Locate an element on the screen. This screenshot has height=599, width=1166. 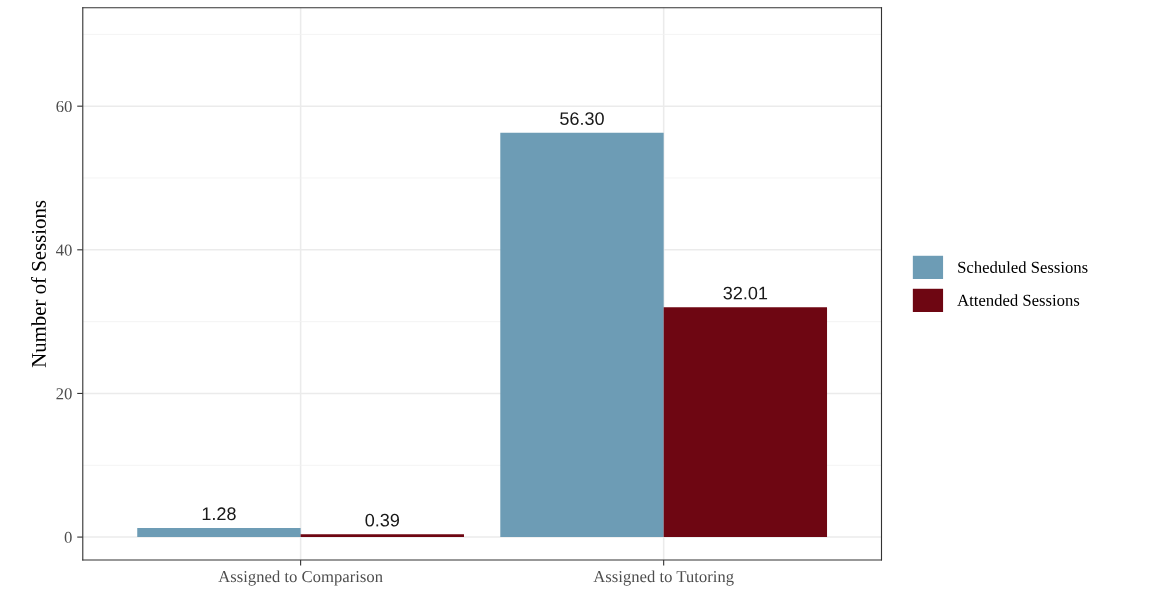
data-label: 0.39 is located at coordinates (382, 520).